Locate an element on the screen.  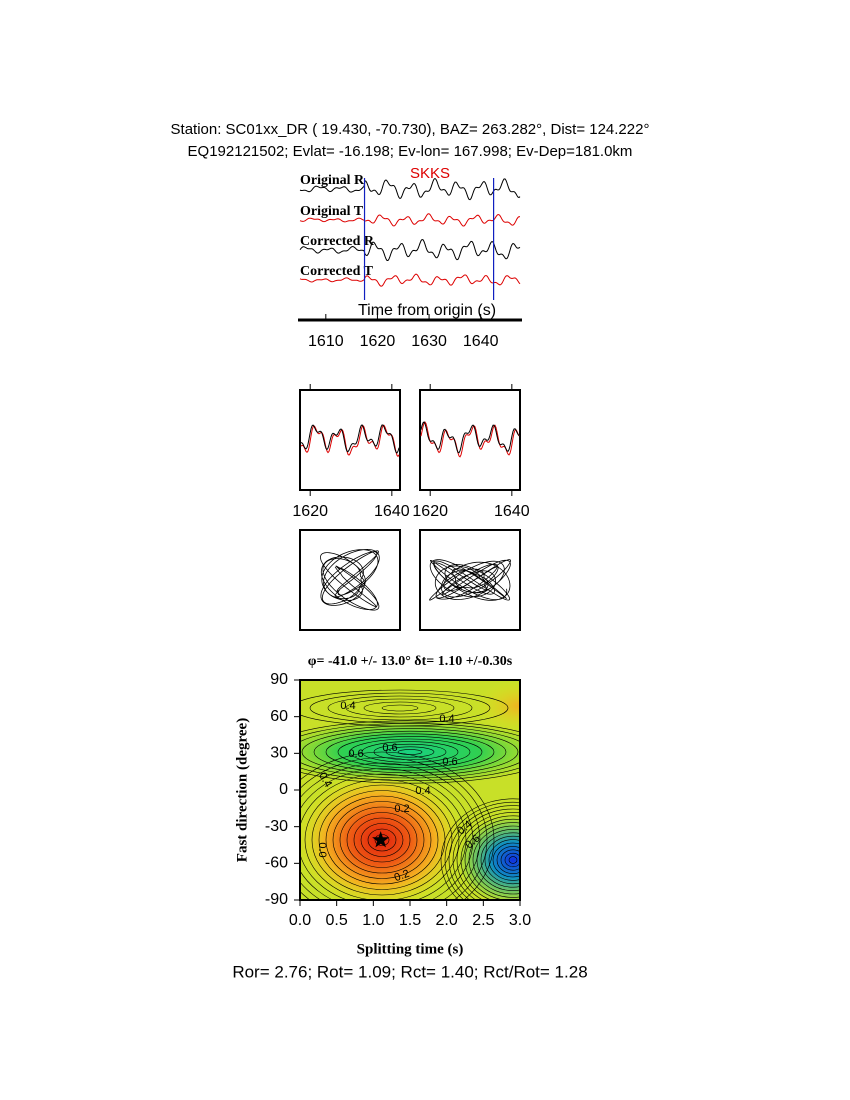
x-tick-label: 2.5 is located at coordinates (483, 920).